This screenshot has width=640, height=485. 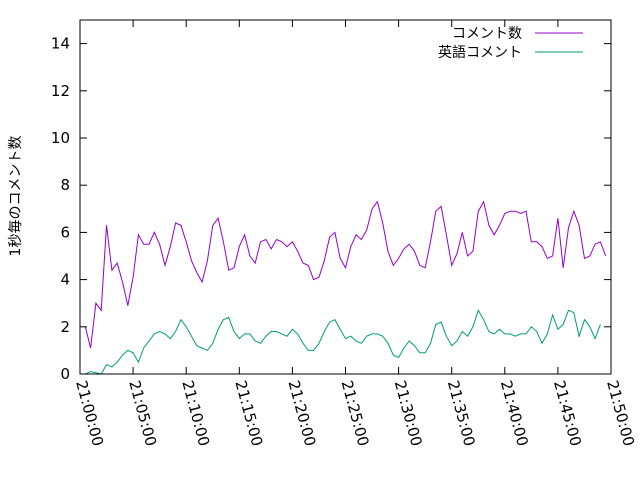 What do you see at coordinates (355, 413) in the screenshot?
I see `x-tick-label: 21:25:00` at bounding box center [355, 413].